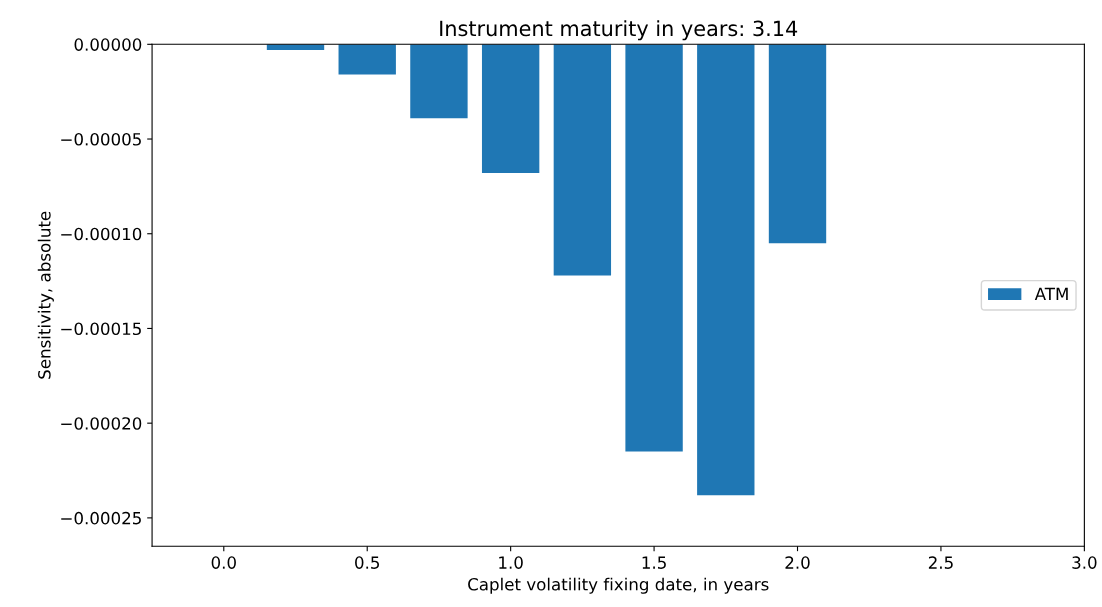  What do you see at coordinates (101, 423) in the screenshot?
I see `y-tick-label: −0.00020` at bounding box center [101, 423].